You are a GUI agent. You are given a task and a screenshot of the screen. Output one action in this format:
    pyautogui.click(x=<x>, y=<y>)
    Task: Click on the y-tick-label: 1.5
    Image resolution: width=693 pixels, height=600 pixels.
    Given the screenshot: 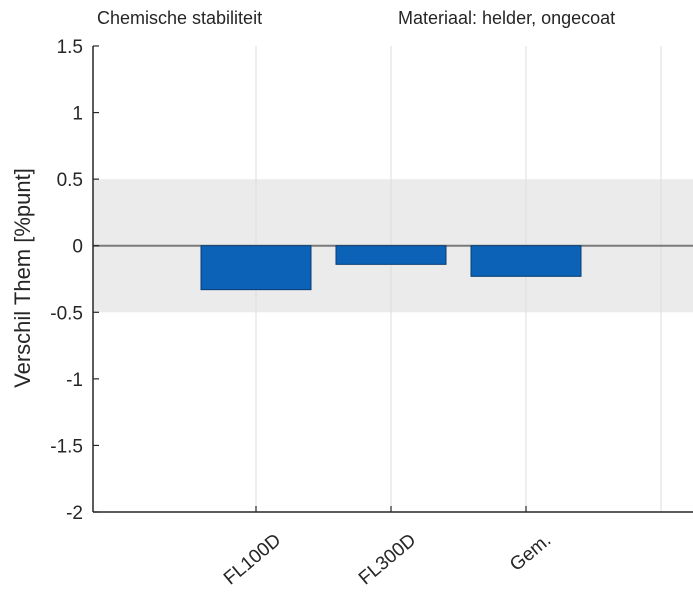 What is the action you would take?
    pyautogui.click(x=70, y=47)
    